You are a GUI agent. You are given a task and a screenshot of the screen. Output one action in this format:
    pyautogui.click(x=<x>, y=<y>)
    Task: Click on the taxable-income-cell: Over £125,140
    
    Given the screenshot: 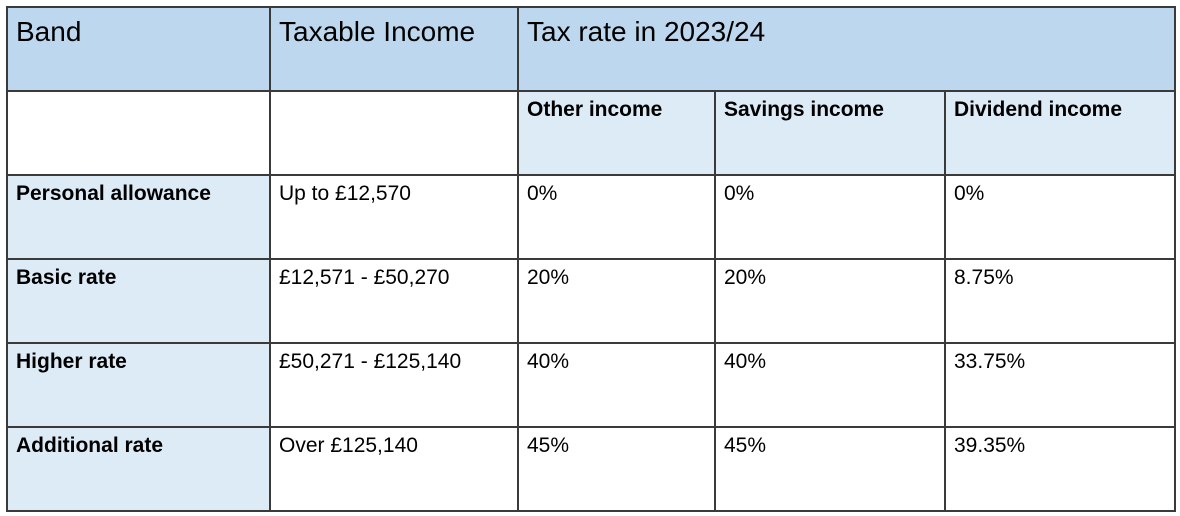 What is the action you would take?
    pyautogui.click(x=394, y=469)
    